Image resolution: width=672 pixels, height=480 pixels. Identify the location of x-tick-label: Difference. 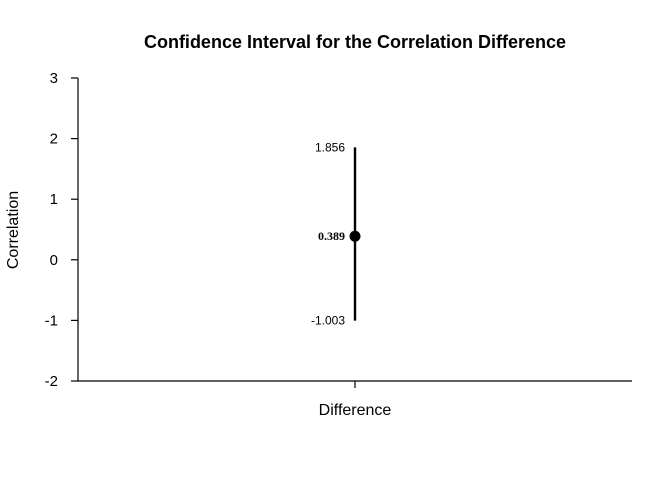
(355, 410).